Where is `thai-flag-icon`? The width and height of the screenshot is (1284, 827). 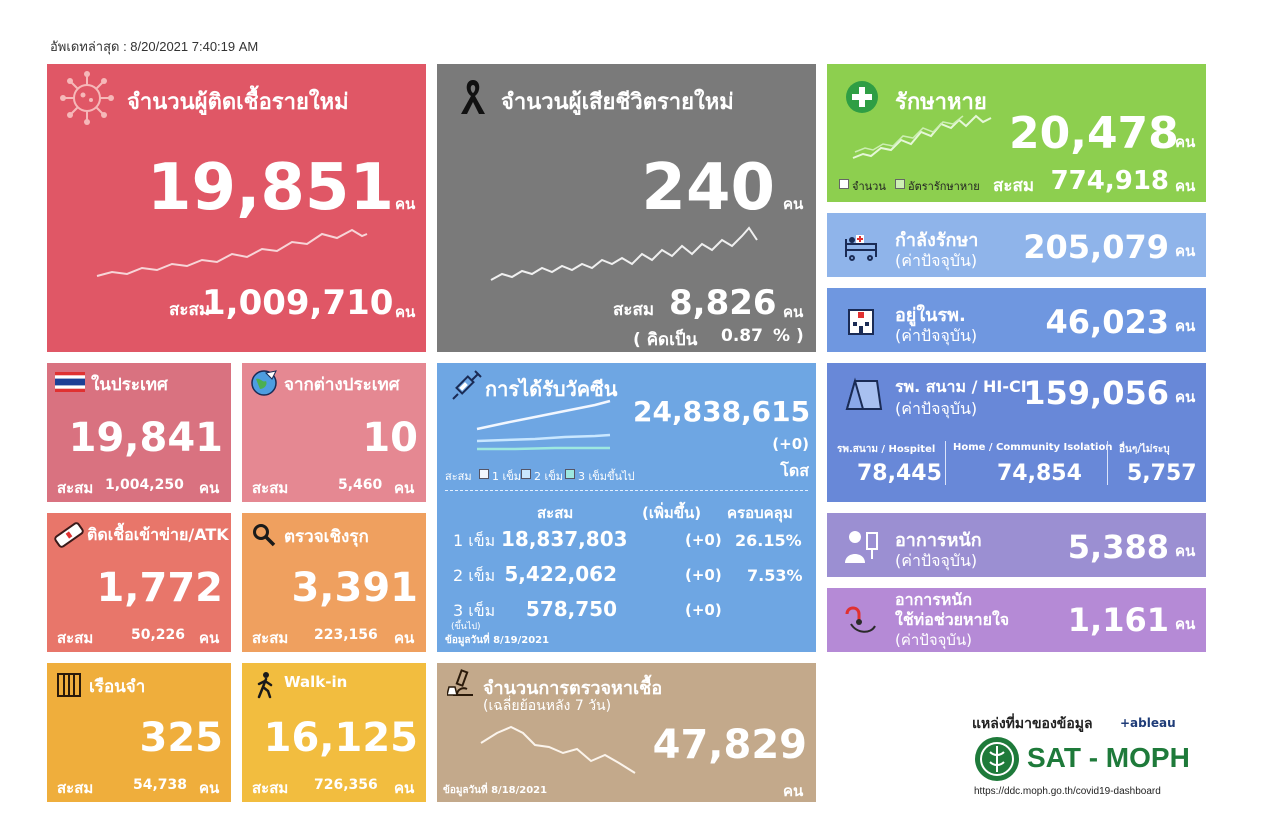 thai-flag-icon is located at coordinates (70, 382).